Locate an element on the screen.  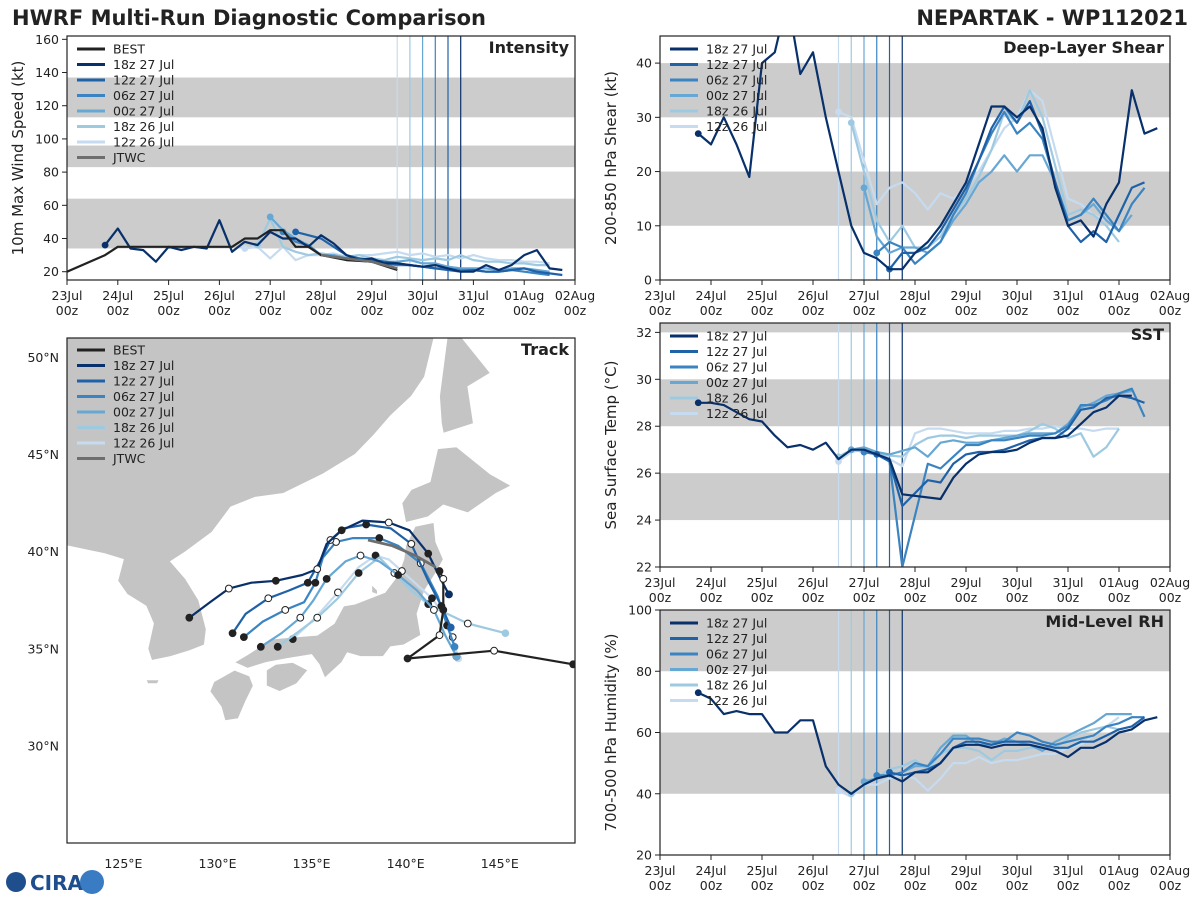
panel-title: Intensity is located at coordinates (529, 47).